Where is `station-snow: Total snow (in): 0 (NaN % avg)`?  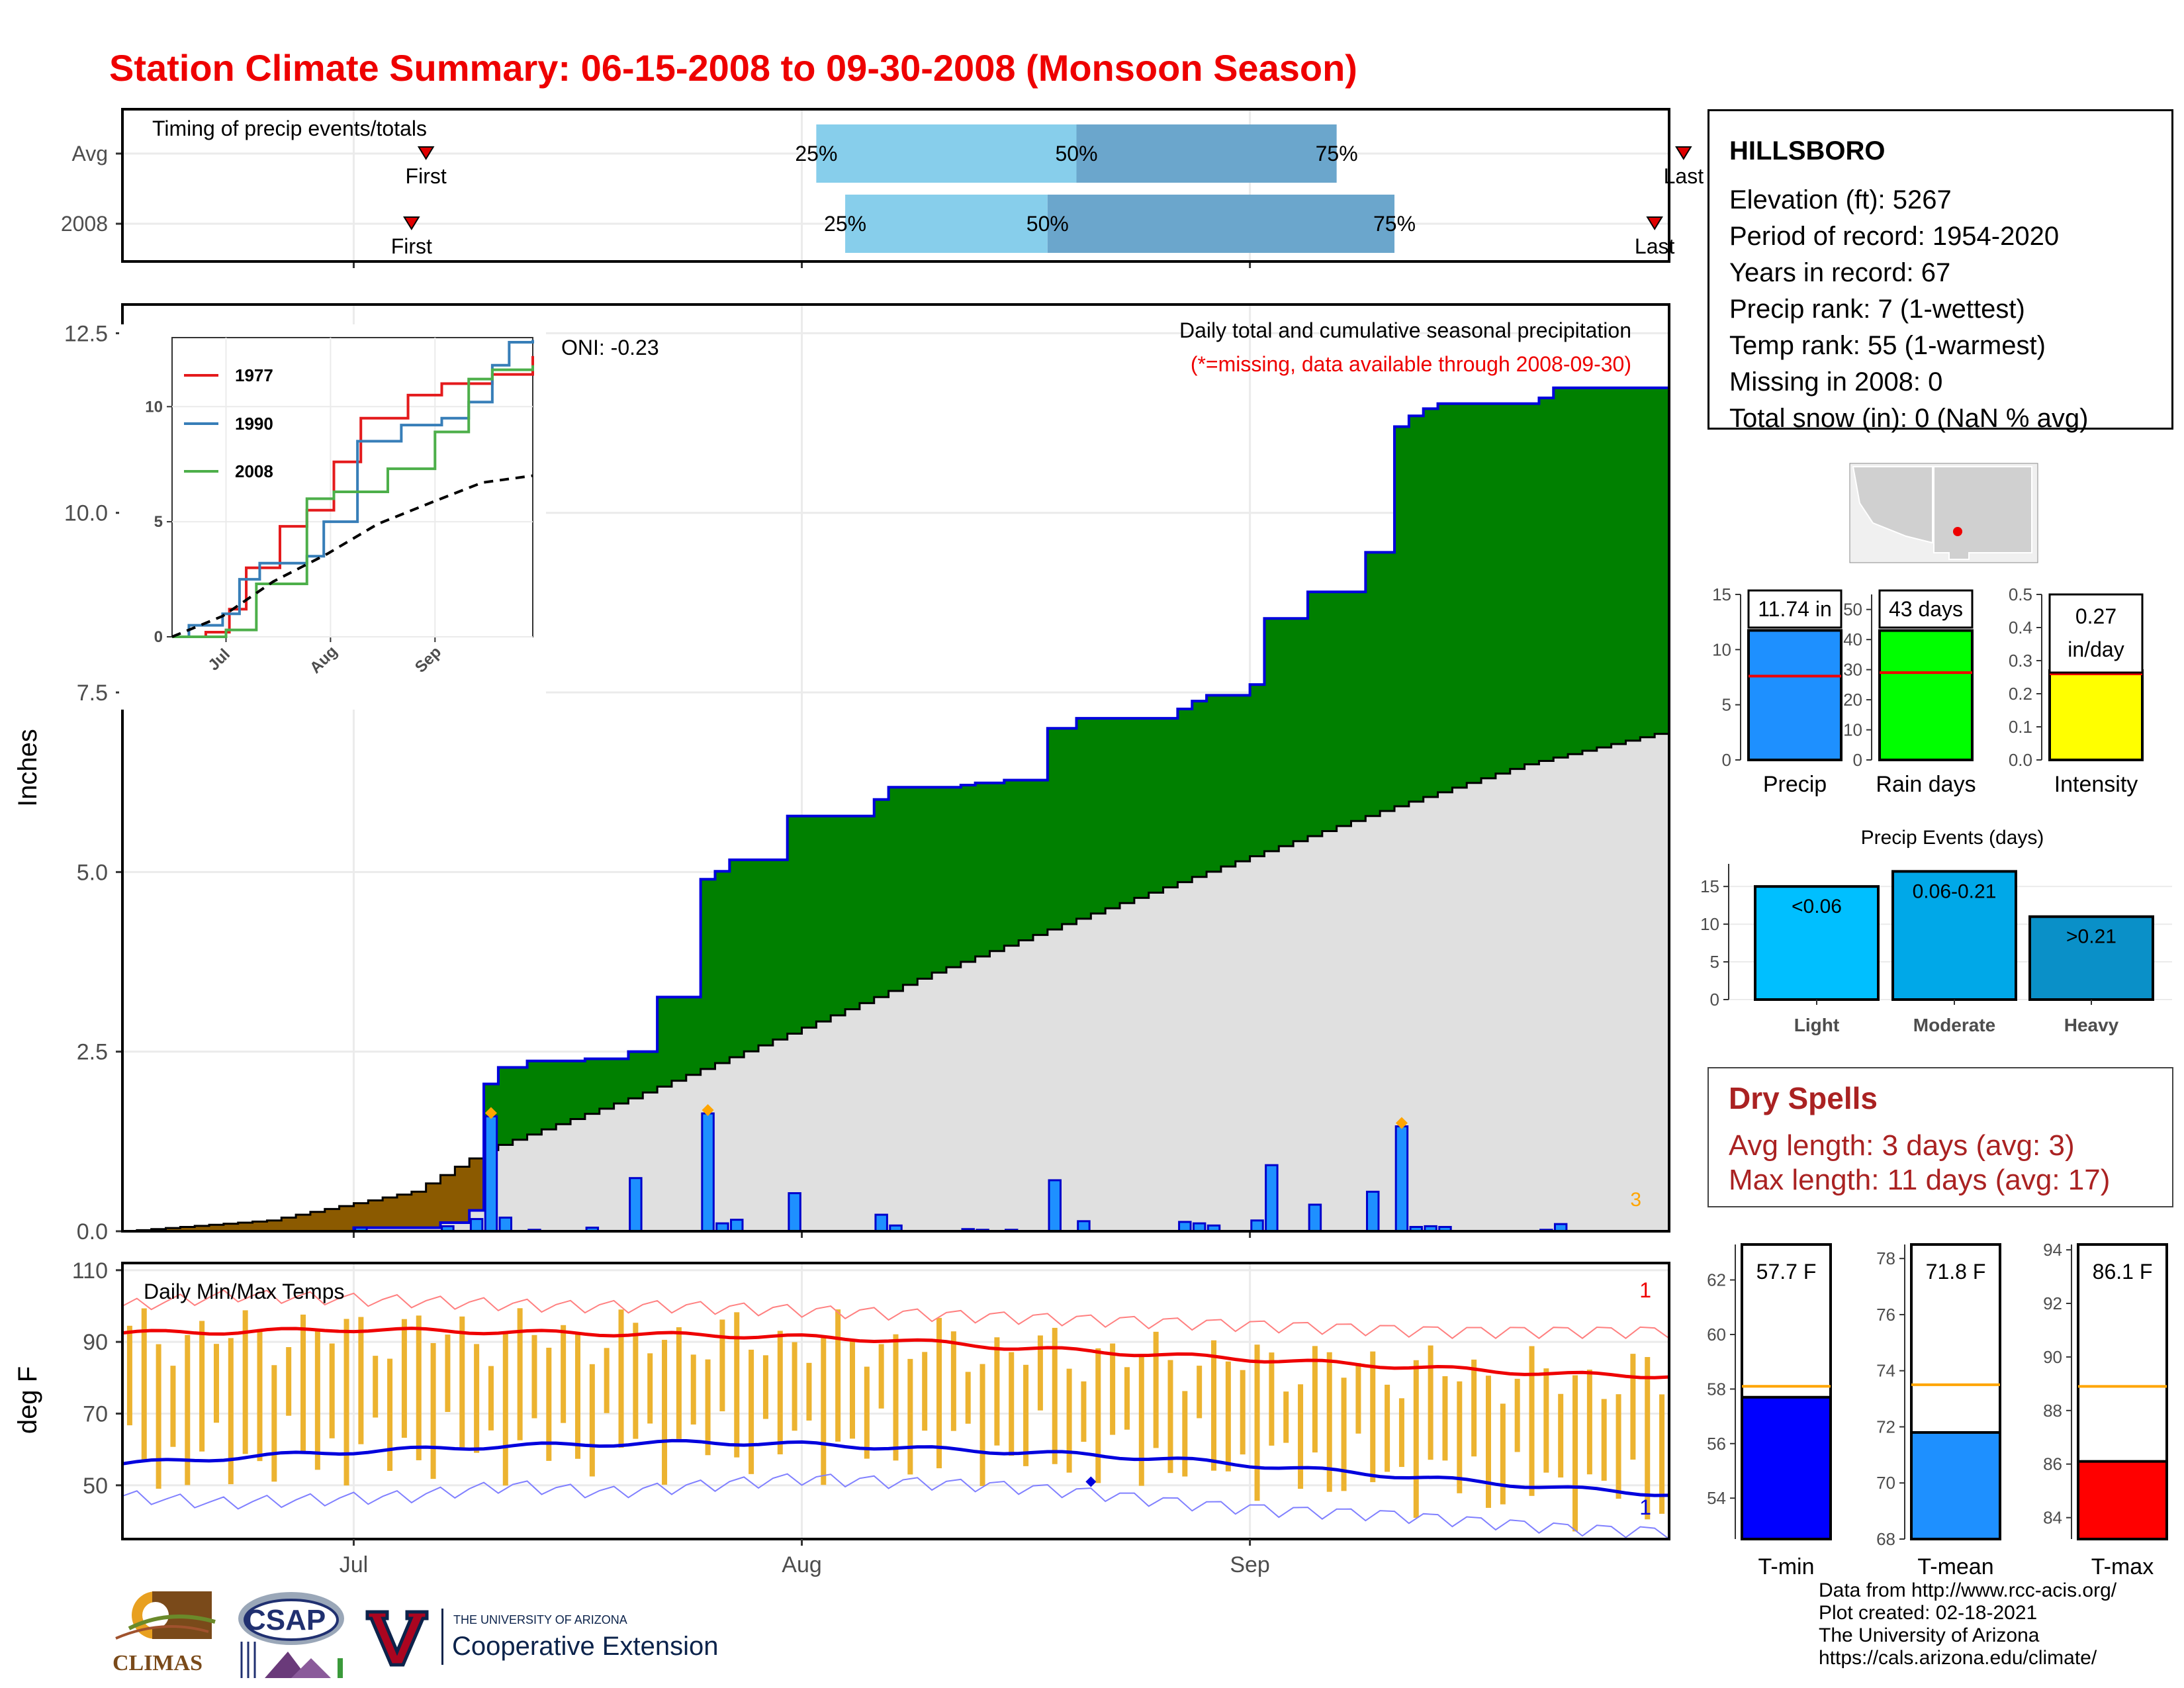
station-snow: Total snow (in): 0 (NaN % avg) is located at coordinates (1909, 418).